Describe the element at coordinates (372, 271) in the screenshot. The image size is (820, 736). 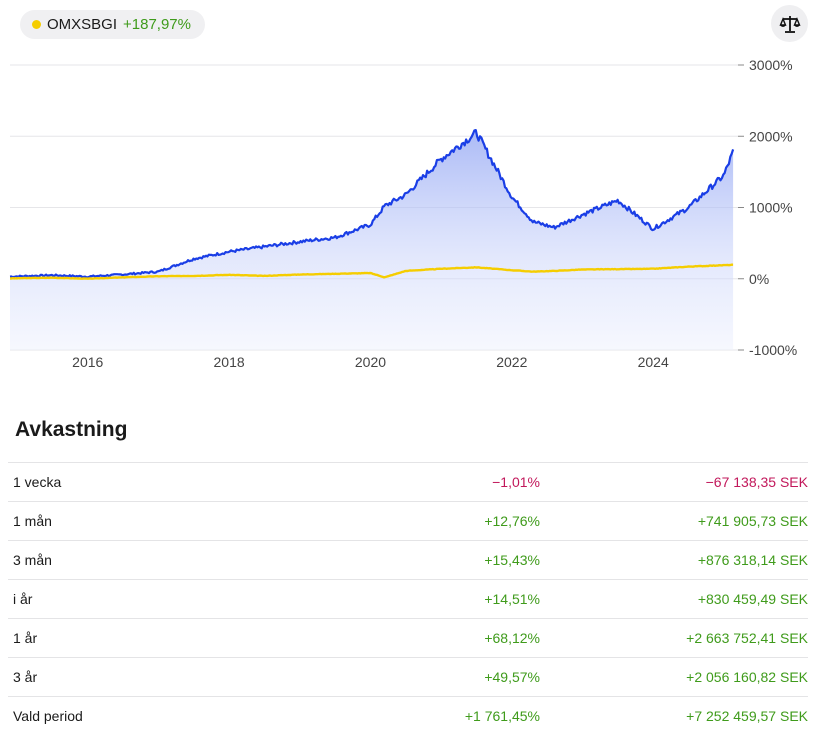
I see `index-line` at that location.